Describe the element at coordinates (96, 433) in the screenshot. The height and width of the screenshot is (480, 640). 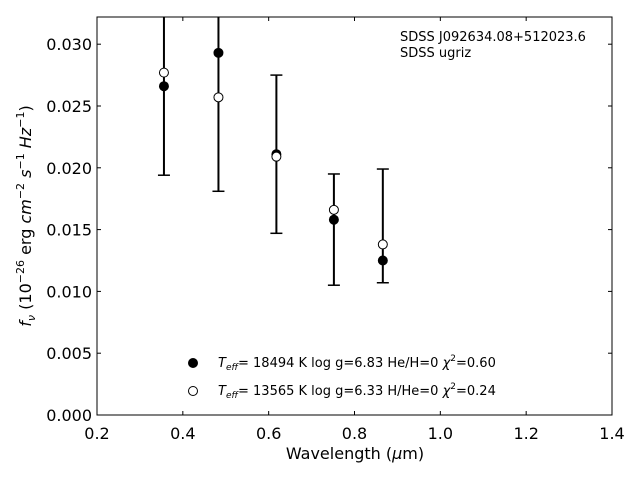
I see `x-tick-label: 0.2` at that location.